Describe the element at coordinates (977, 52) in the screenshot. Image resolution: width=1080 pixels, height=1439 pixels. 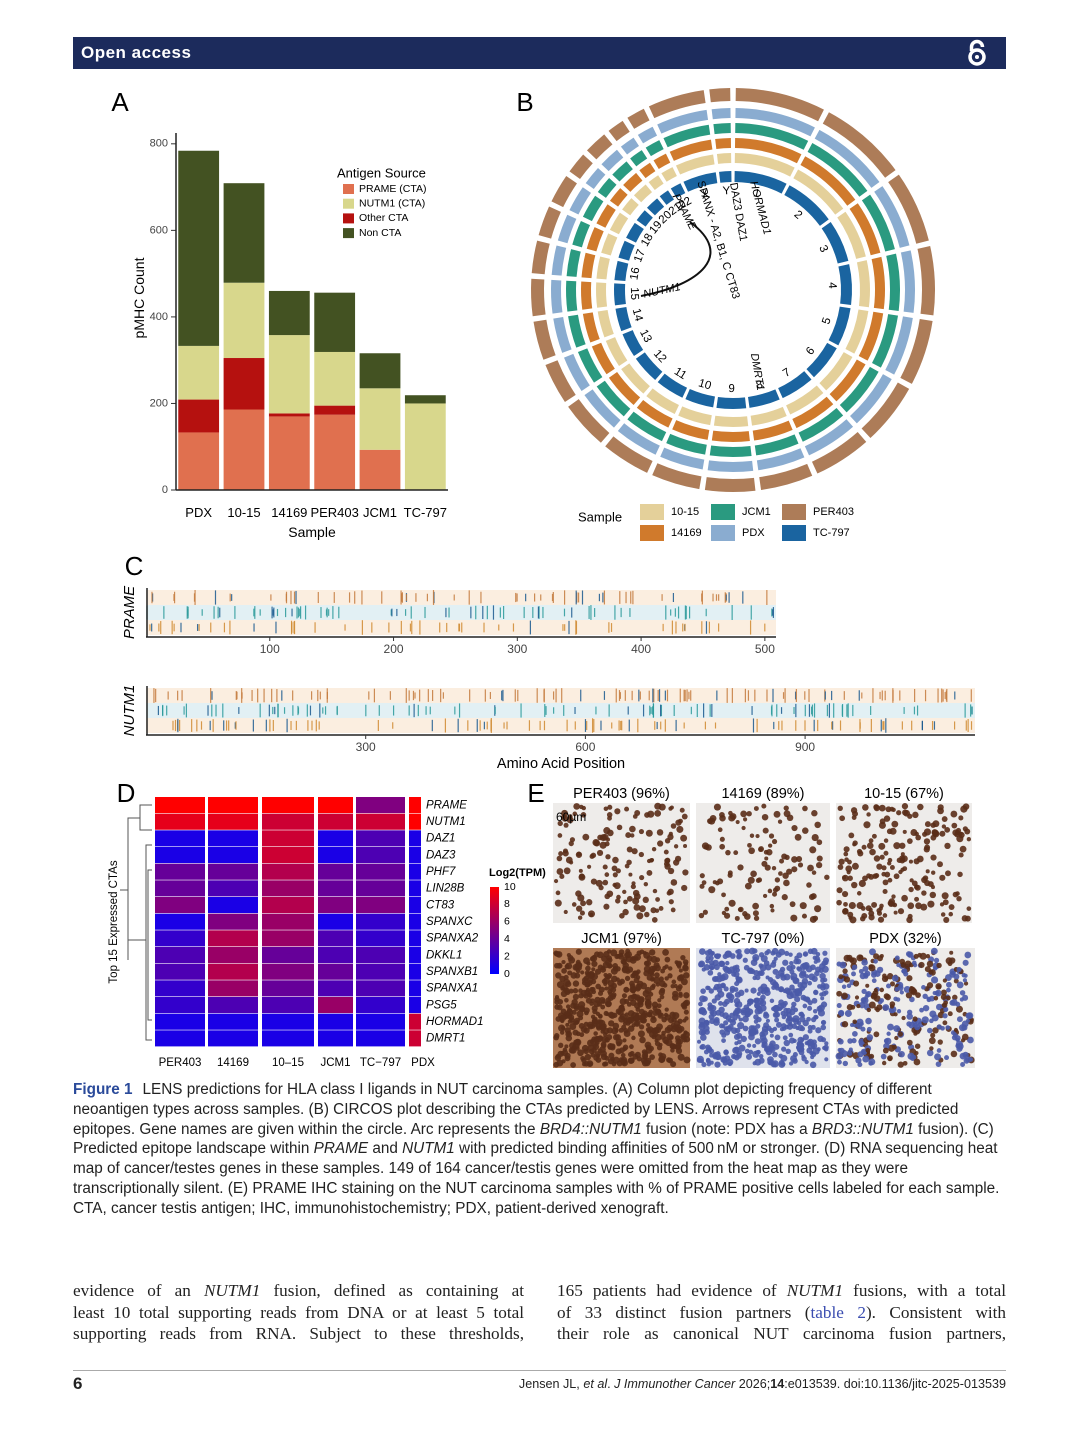
I see `open-access-icon` at that location.